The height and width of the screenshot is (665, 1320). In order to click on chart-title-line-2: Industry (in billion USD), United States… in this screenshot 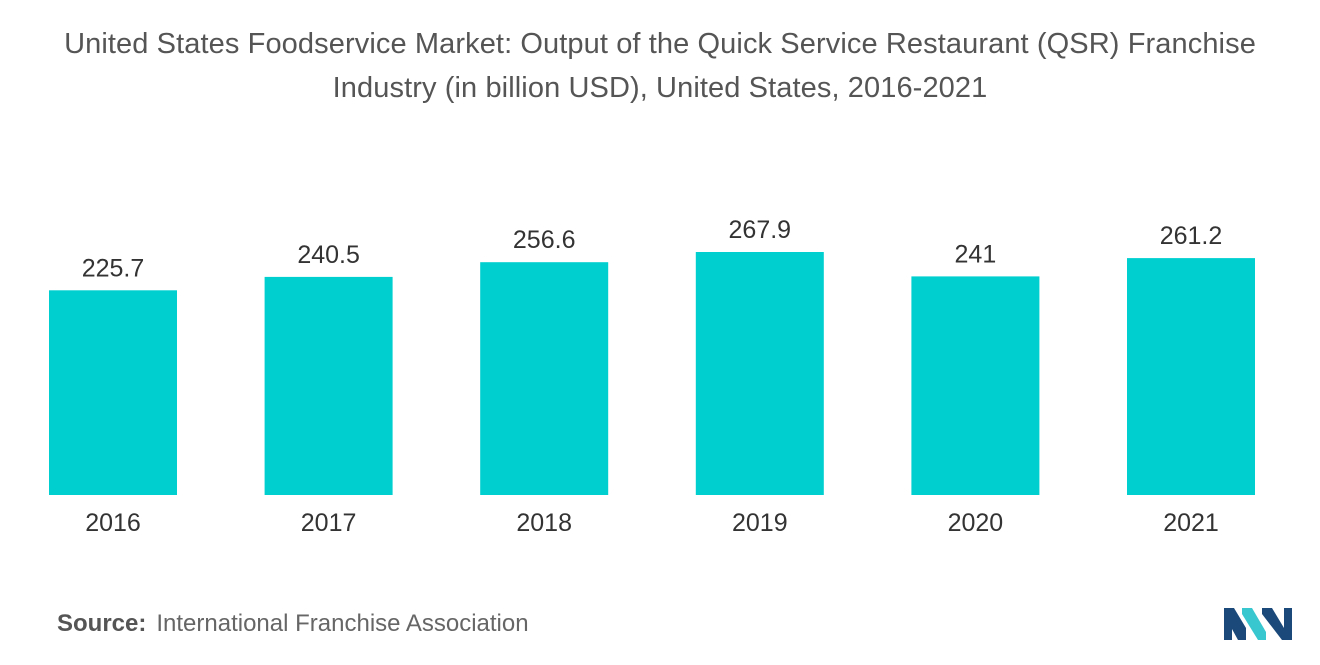, I will do `click(660, 88)`.